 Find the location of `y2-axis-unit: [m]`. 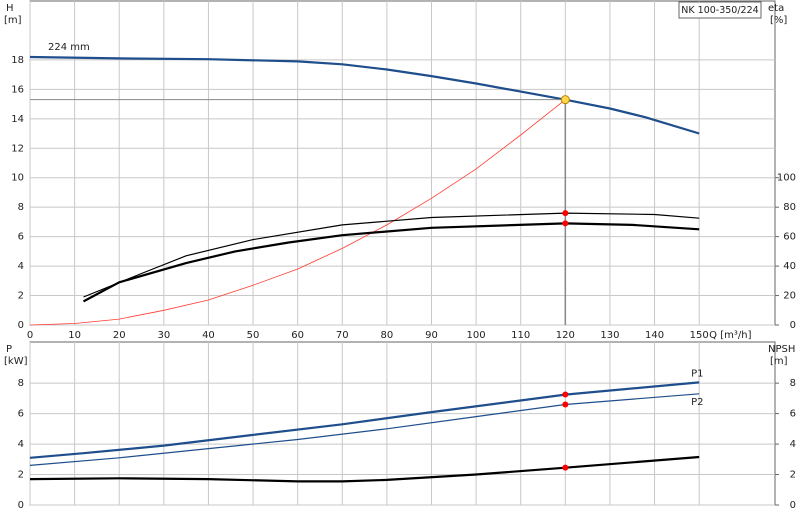

y2-axis-unit: [m] is located at coordinates (779, 361).